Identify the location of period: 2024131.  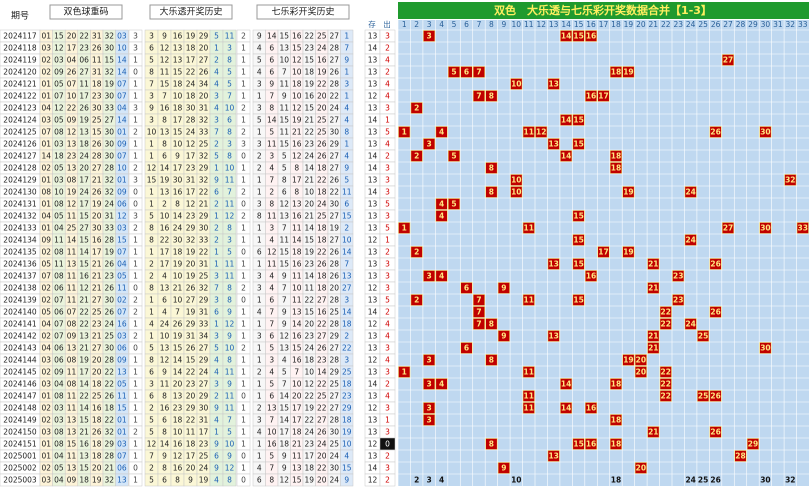
(20, 204).